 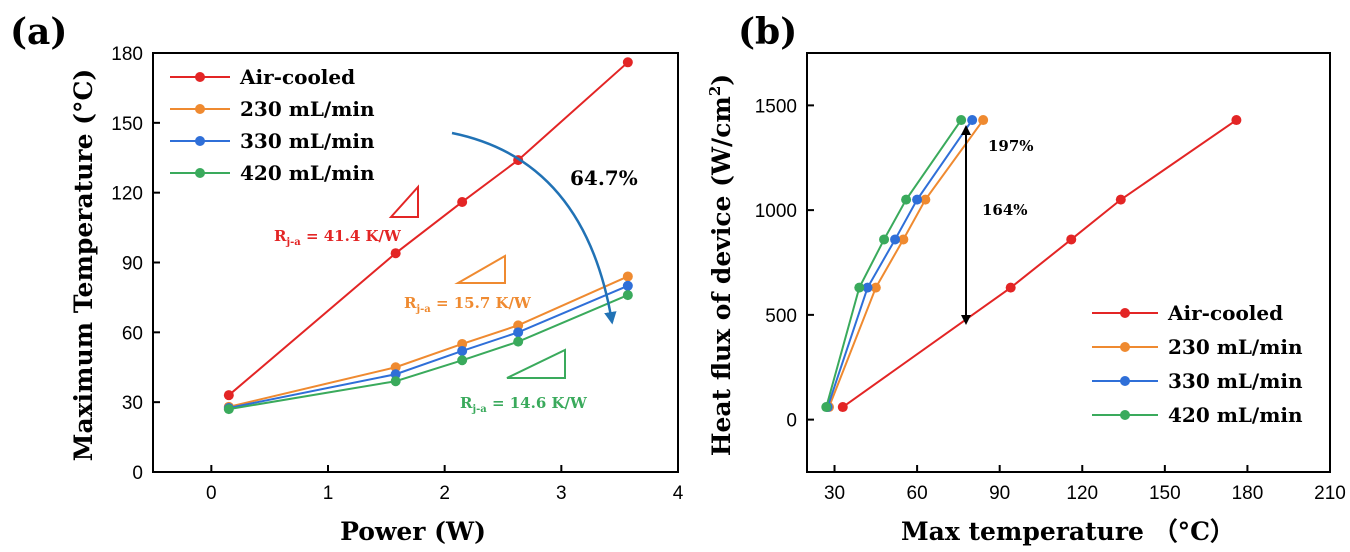 I want to click on b-x-tick-label: 60, so click(x=917, y=493).